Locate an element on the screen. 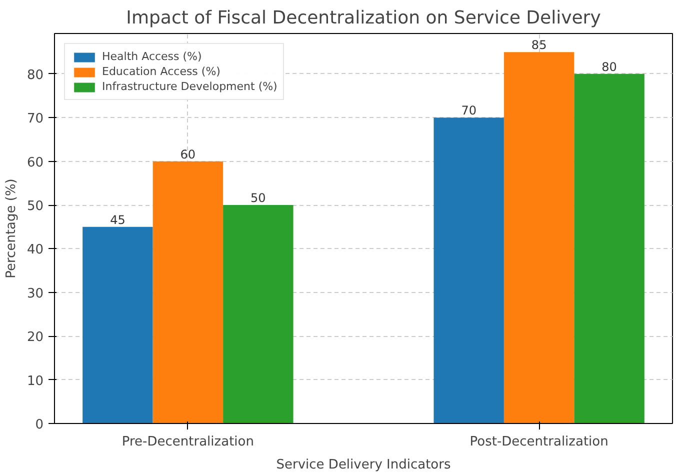 Image resolution: width=677 pixels, height=475 pixels. data-label: 45 is located at coordinates (118, 219).